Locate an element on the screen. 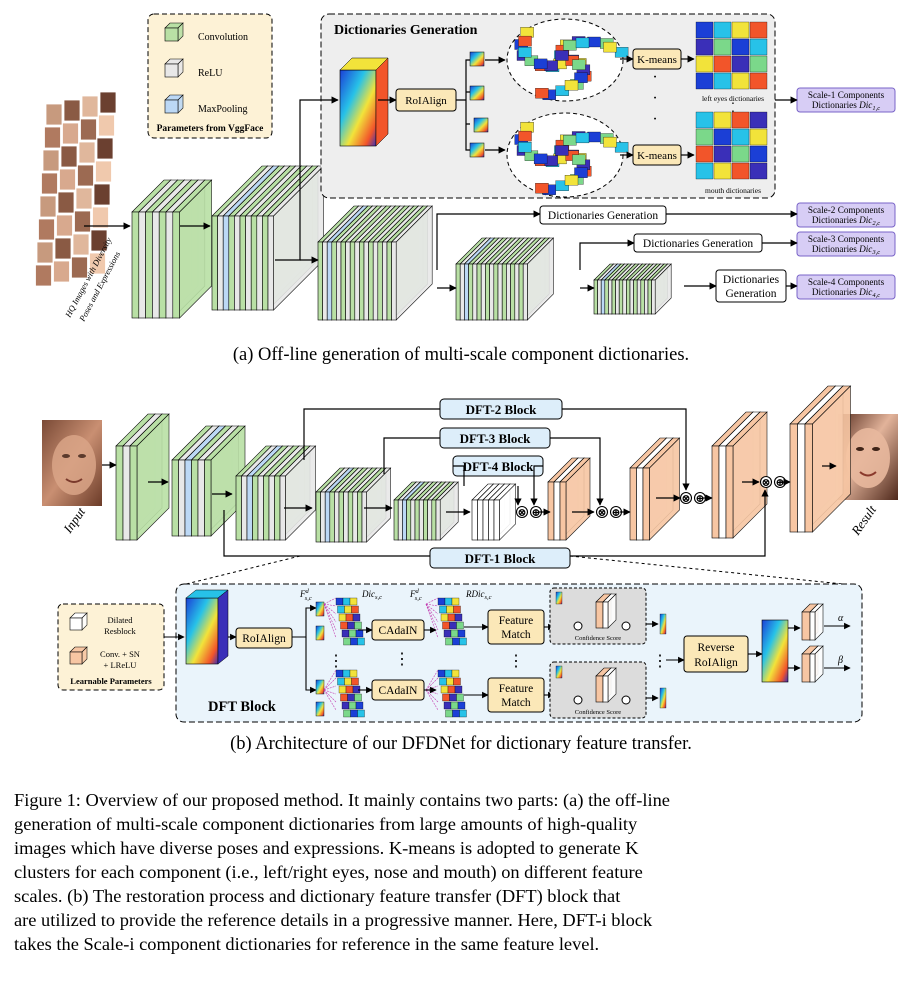 The width and height of the screenshot is (922, 996). vdots-b4: ⋮ is located at coordinates (660, 661).